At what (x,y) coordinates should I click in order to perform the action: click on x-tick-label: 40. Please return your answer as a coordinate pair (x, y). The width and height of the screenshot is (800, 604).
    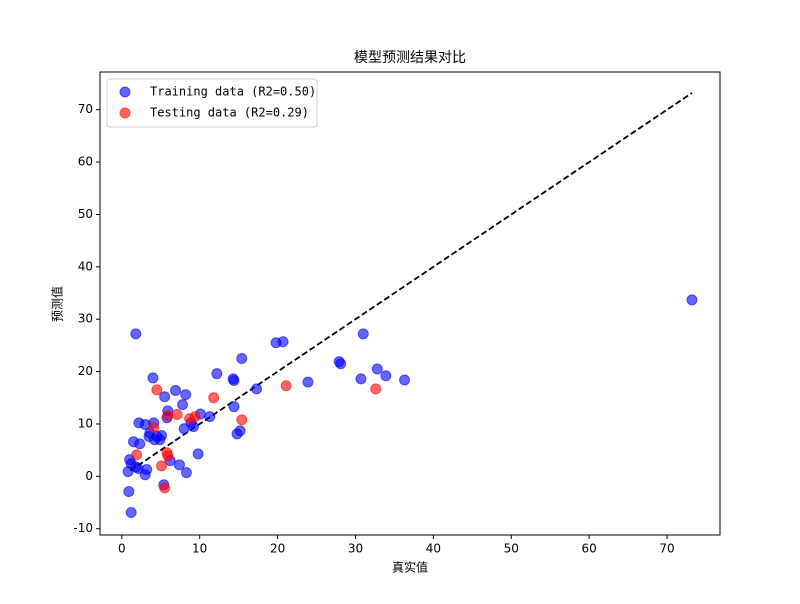
    Looking at the image, I should click on (433, 549).